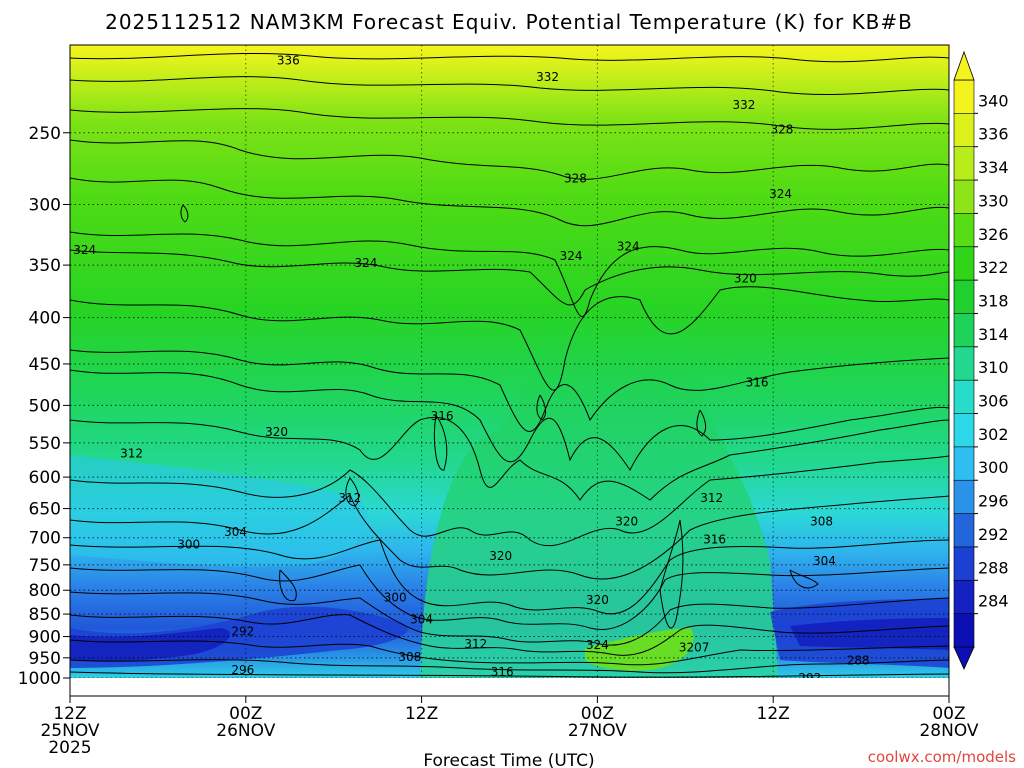 This screenshot has width=1024, height=768. I want to click on contour-label-text: 308, so click(821, 522).